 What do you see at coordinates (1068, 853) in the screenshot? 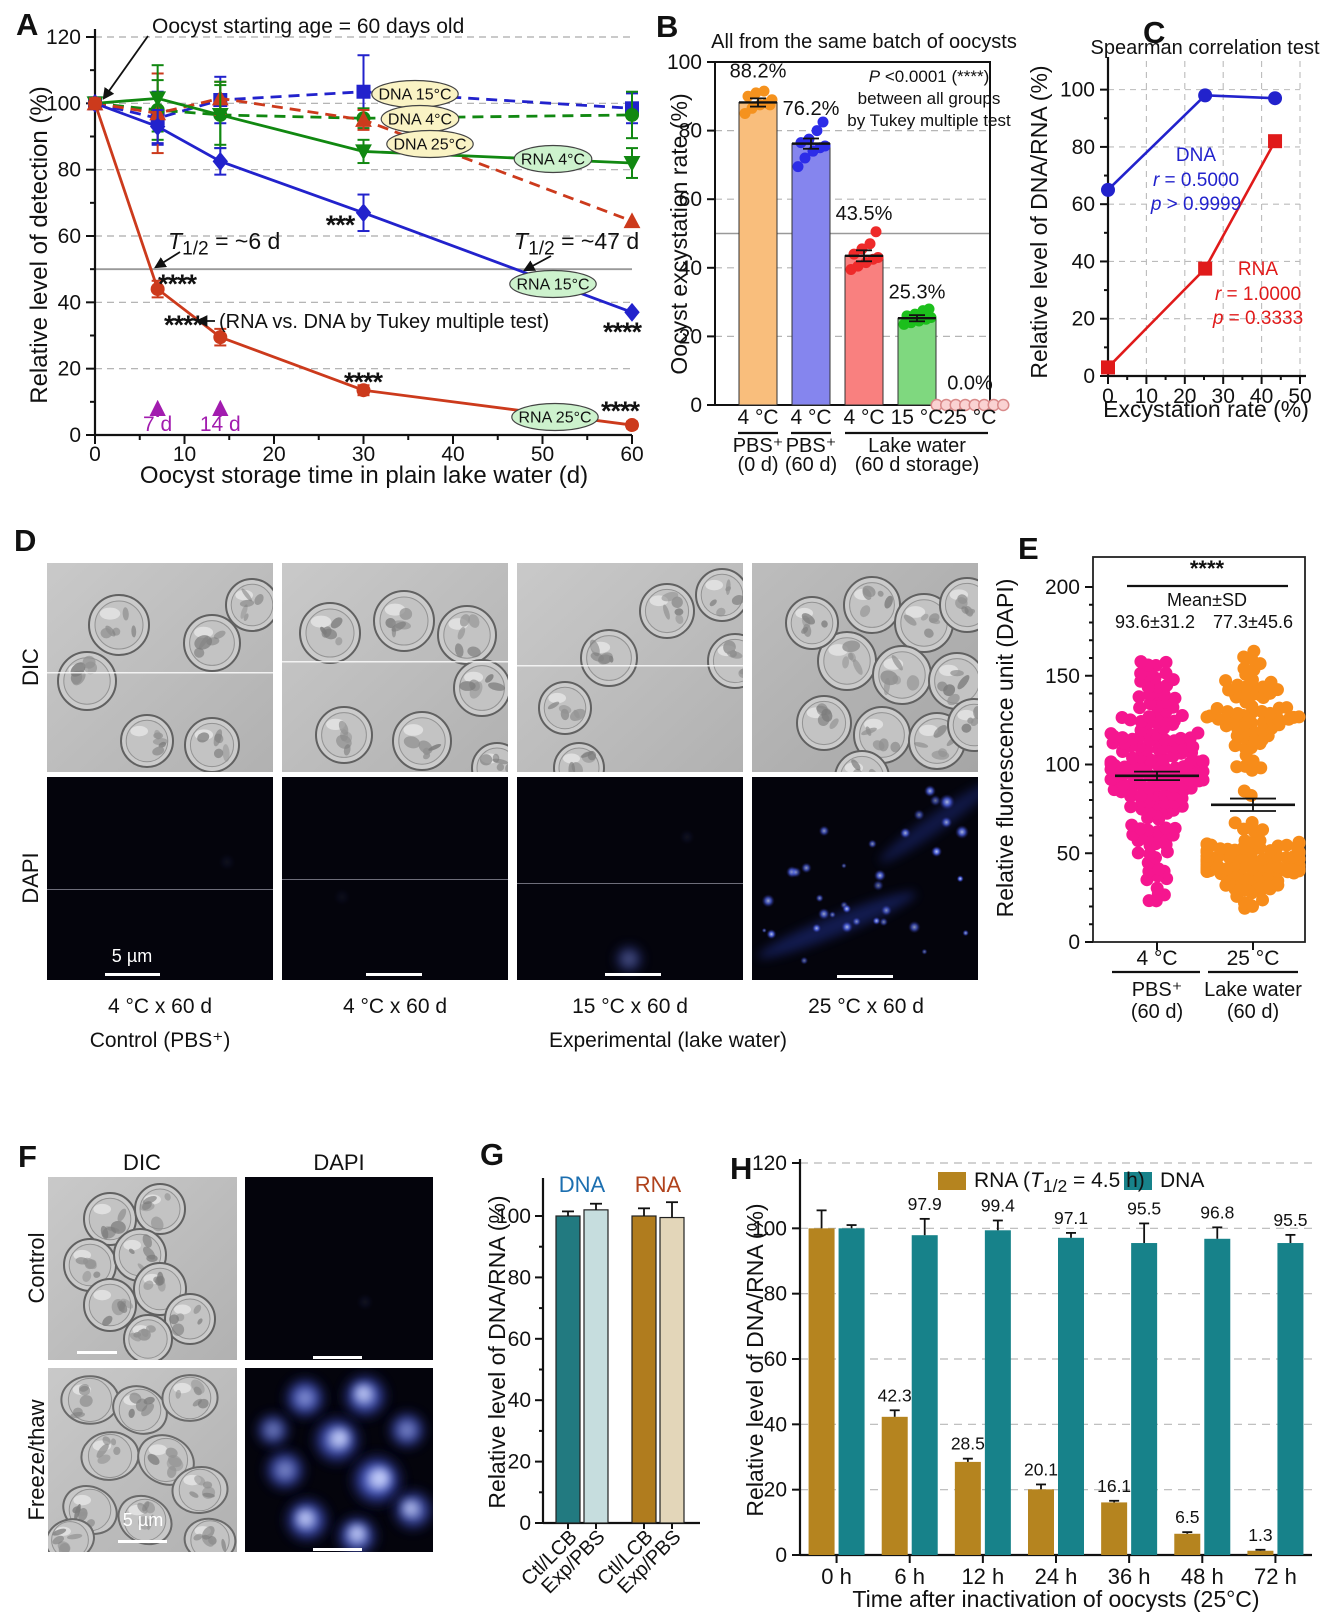
I see `y-tick-label: 50` at bounding box center [1068, 853].